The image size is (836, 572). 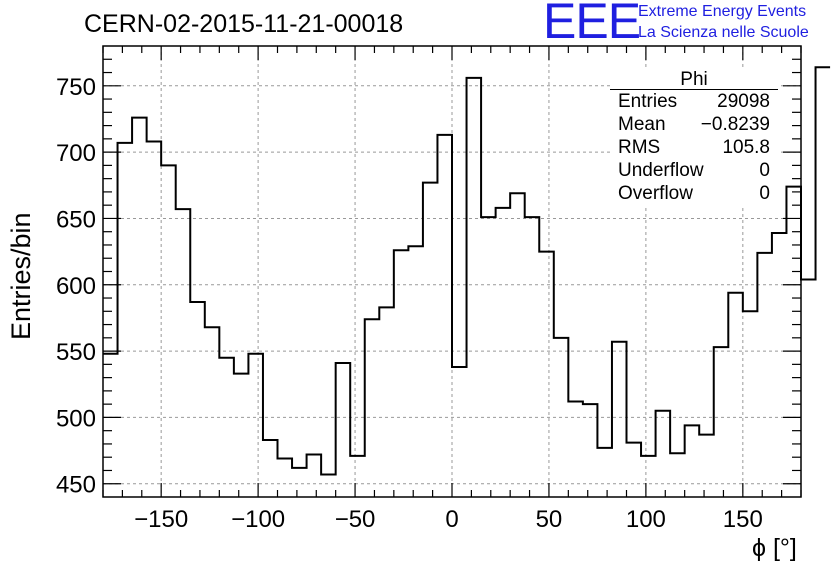 I want to click on y-tick-label: 650, so click(x=76, y=219).